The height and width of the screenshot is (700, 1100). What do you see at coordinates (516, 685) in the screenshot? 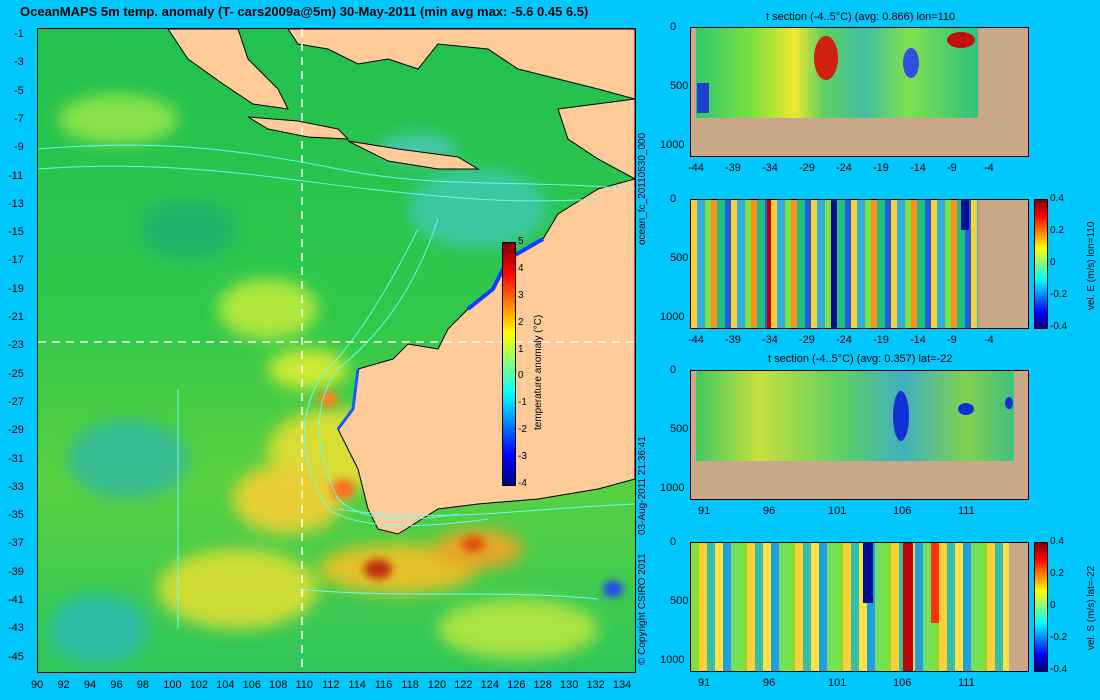
I see `lon-tick-label: 126` at bounding box center [516, 685].